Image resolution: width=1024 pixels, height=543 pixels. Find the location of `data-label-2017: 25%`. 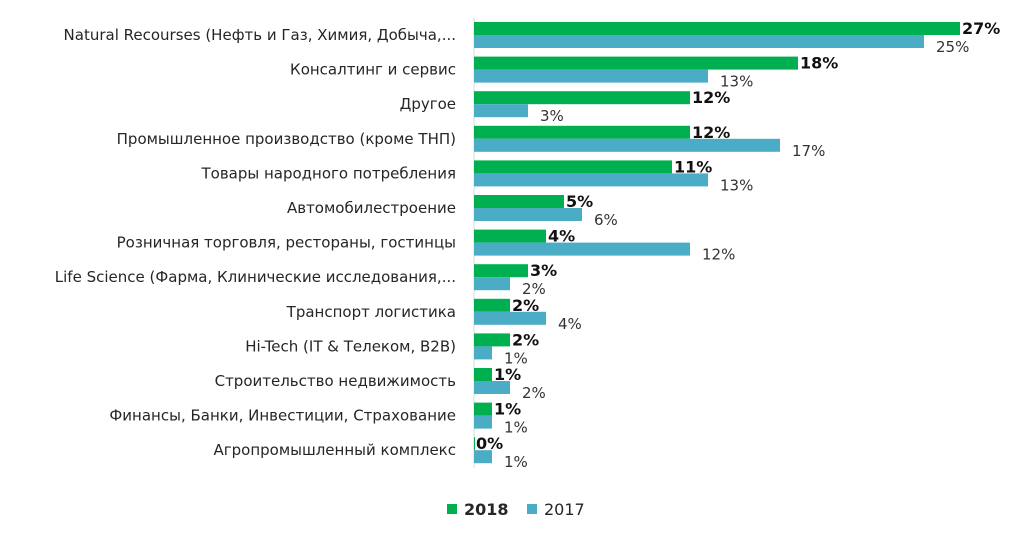

data-label-2017: 25% is located at coordinates (952, 47).